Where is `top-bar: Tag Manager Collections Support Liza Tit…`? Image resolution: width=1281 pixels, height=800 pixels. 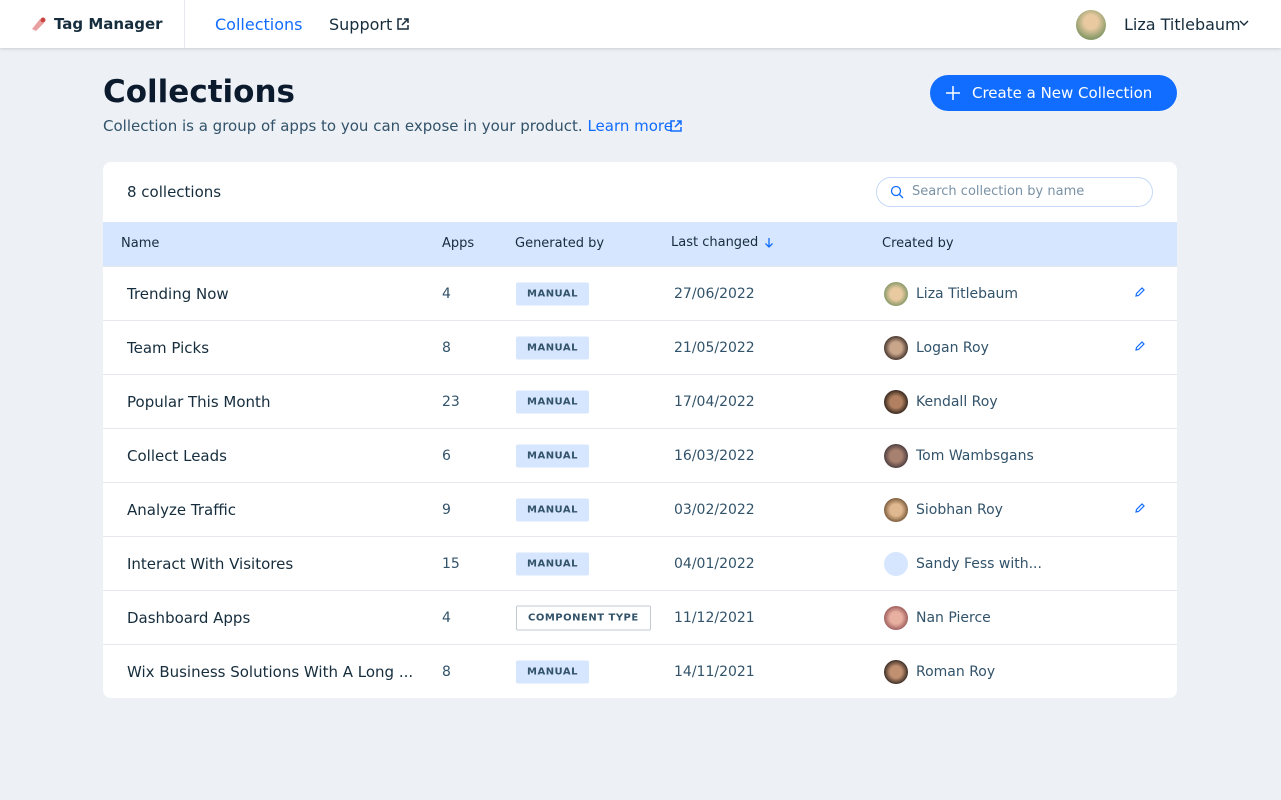 top-bar: Tag Manager Collections Support Liza Tit… is located at coordinates (640, 24).